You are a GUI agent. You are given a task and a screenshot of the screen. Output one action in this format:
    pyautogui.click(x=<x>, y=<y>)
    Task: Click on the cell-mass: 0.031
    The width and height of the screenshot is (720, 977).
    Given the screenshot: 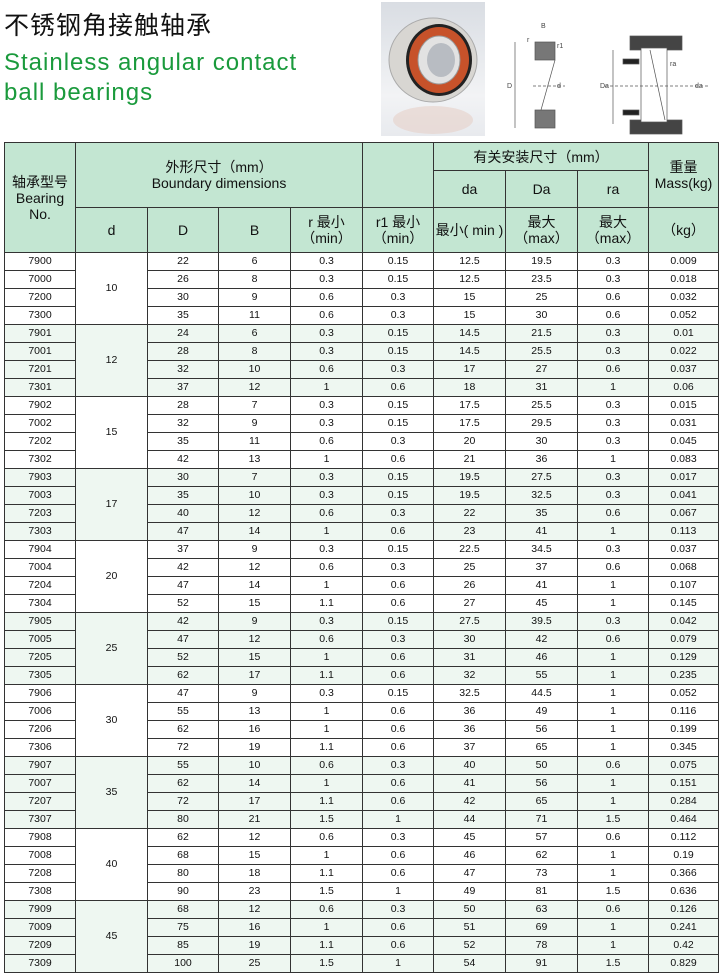 What is the action you would take?
    pyautogui.click(x=684, y=423)
    